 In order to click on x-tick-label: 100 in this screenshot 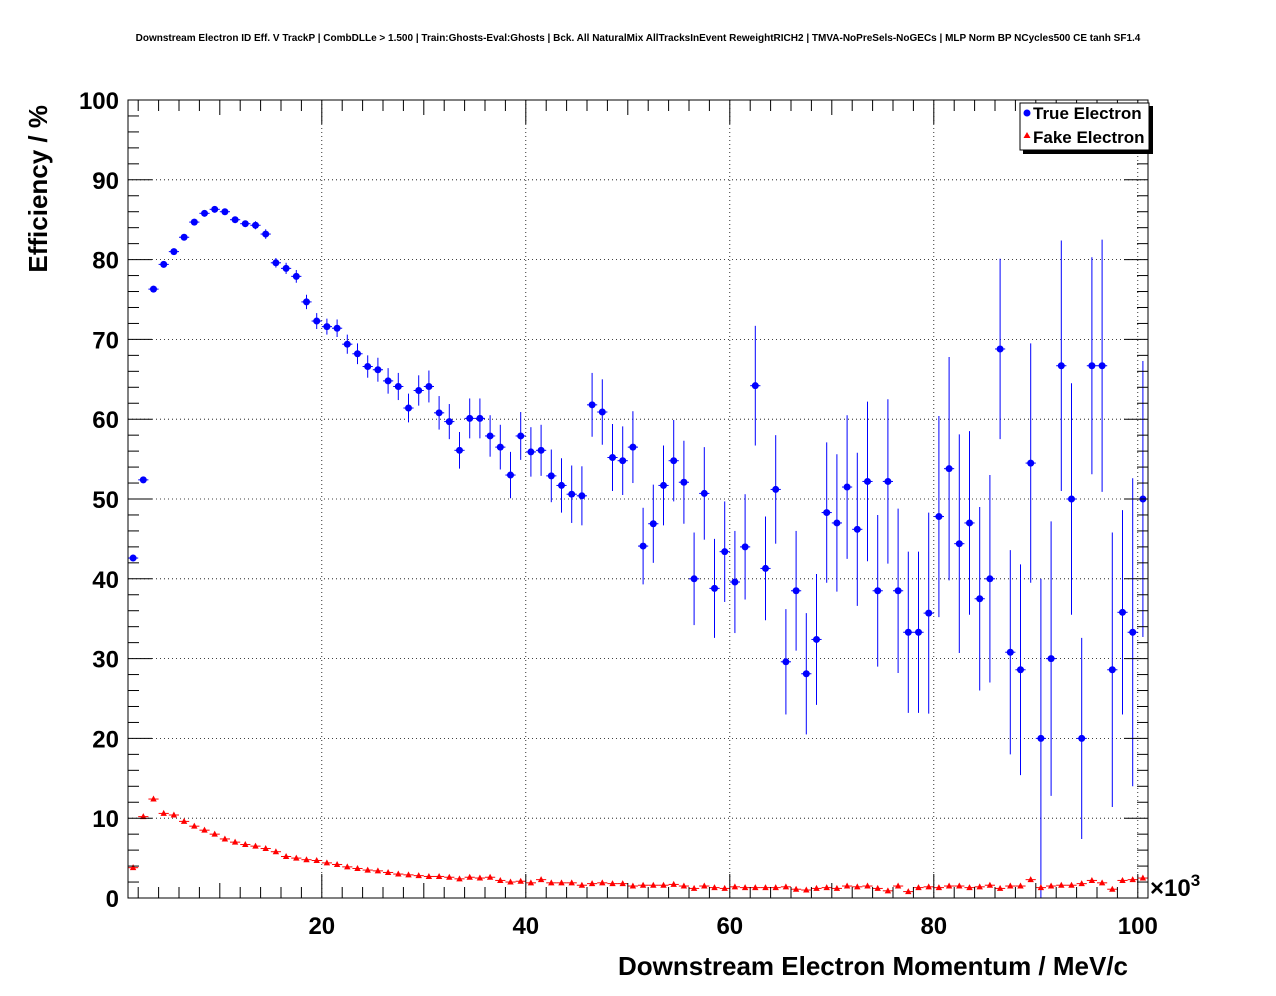, I will do `click(1138, 926)`.